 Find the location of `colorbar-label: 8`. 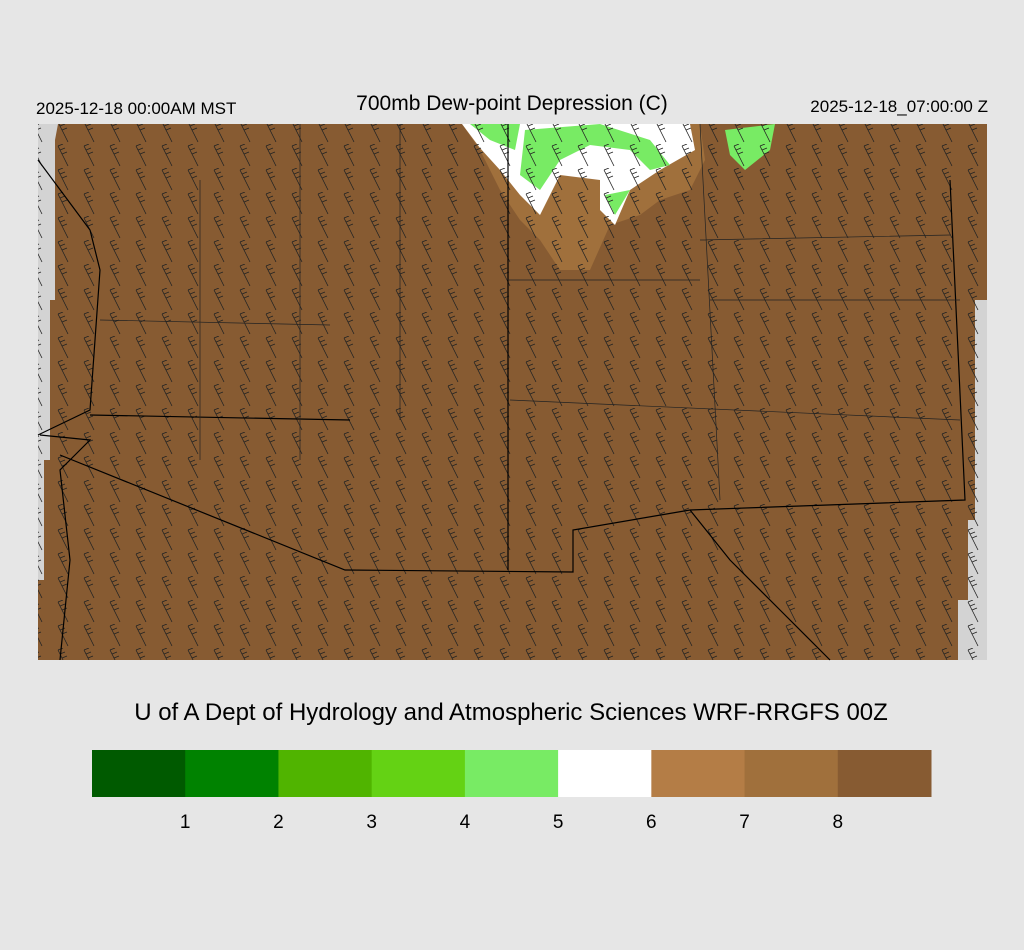

colorbar-label: 8 is located at coordinates (837, 822).